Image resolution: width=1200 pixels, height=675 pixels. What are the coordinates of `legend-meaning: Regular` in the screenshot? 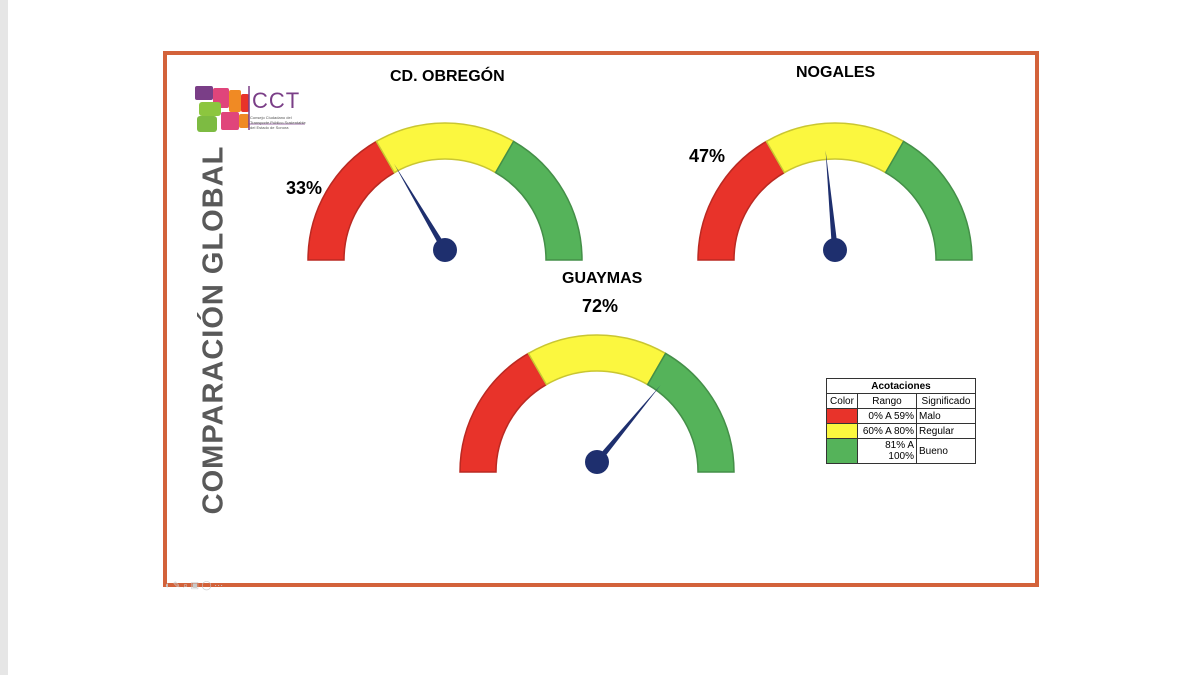 It's located at (946, 431).